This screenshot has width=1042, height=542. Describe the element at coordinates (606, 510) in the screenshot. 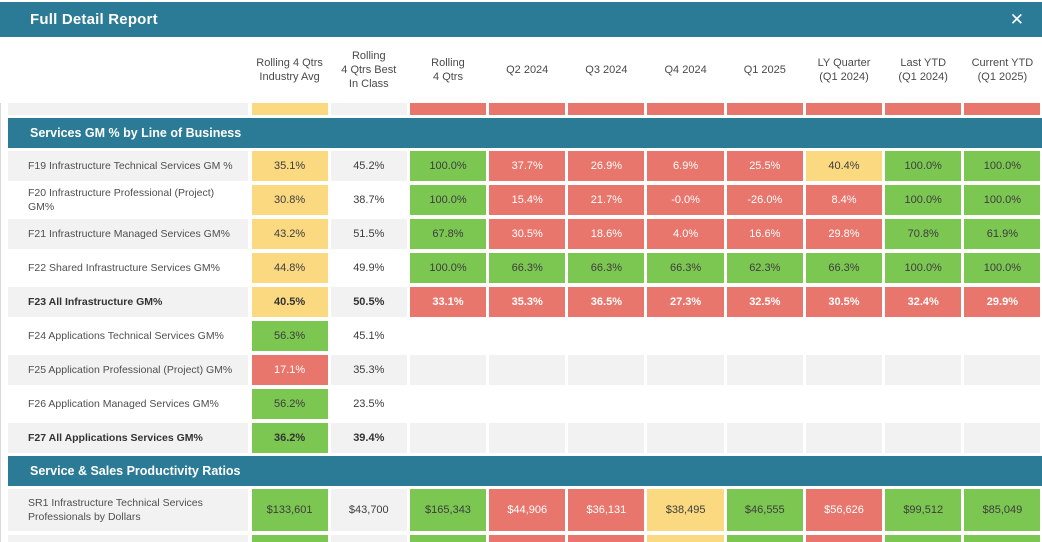

I see `cell-value: $36,131` at that location.